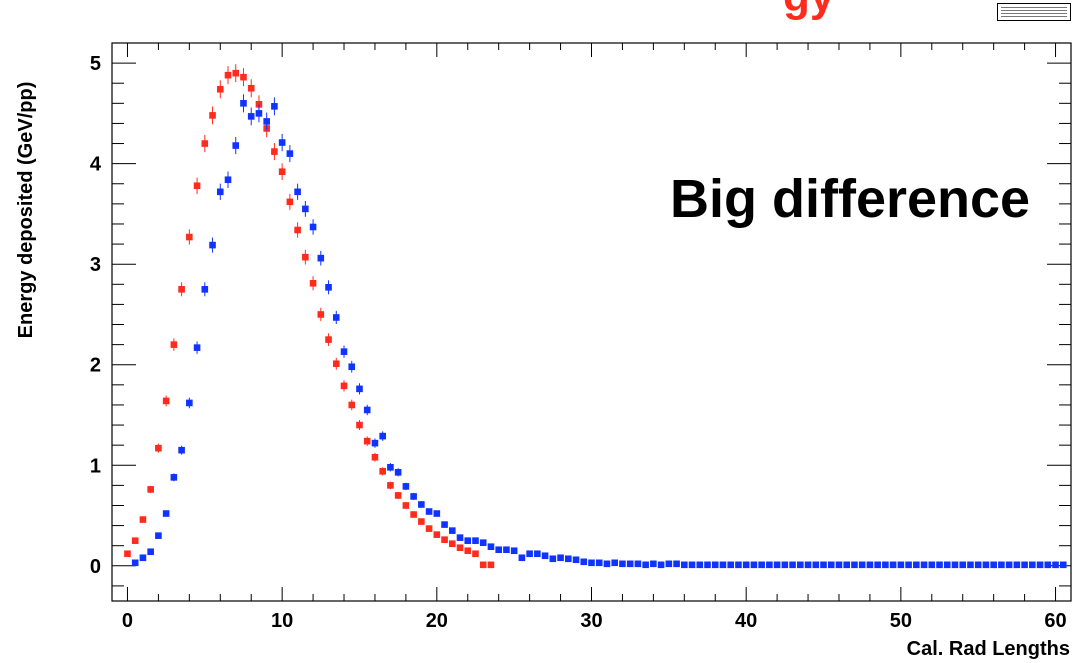 The image size is (1078, 663). I want to click on y-tick-label: 4, so click(96, 165).